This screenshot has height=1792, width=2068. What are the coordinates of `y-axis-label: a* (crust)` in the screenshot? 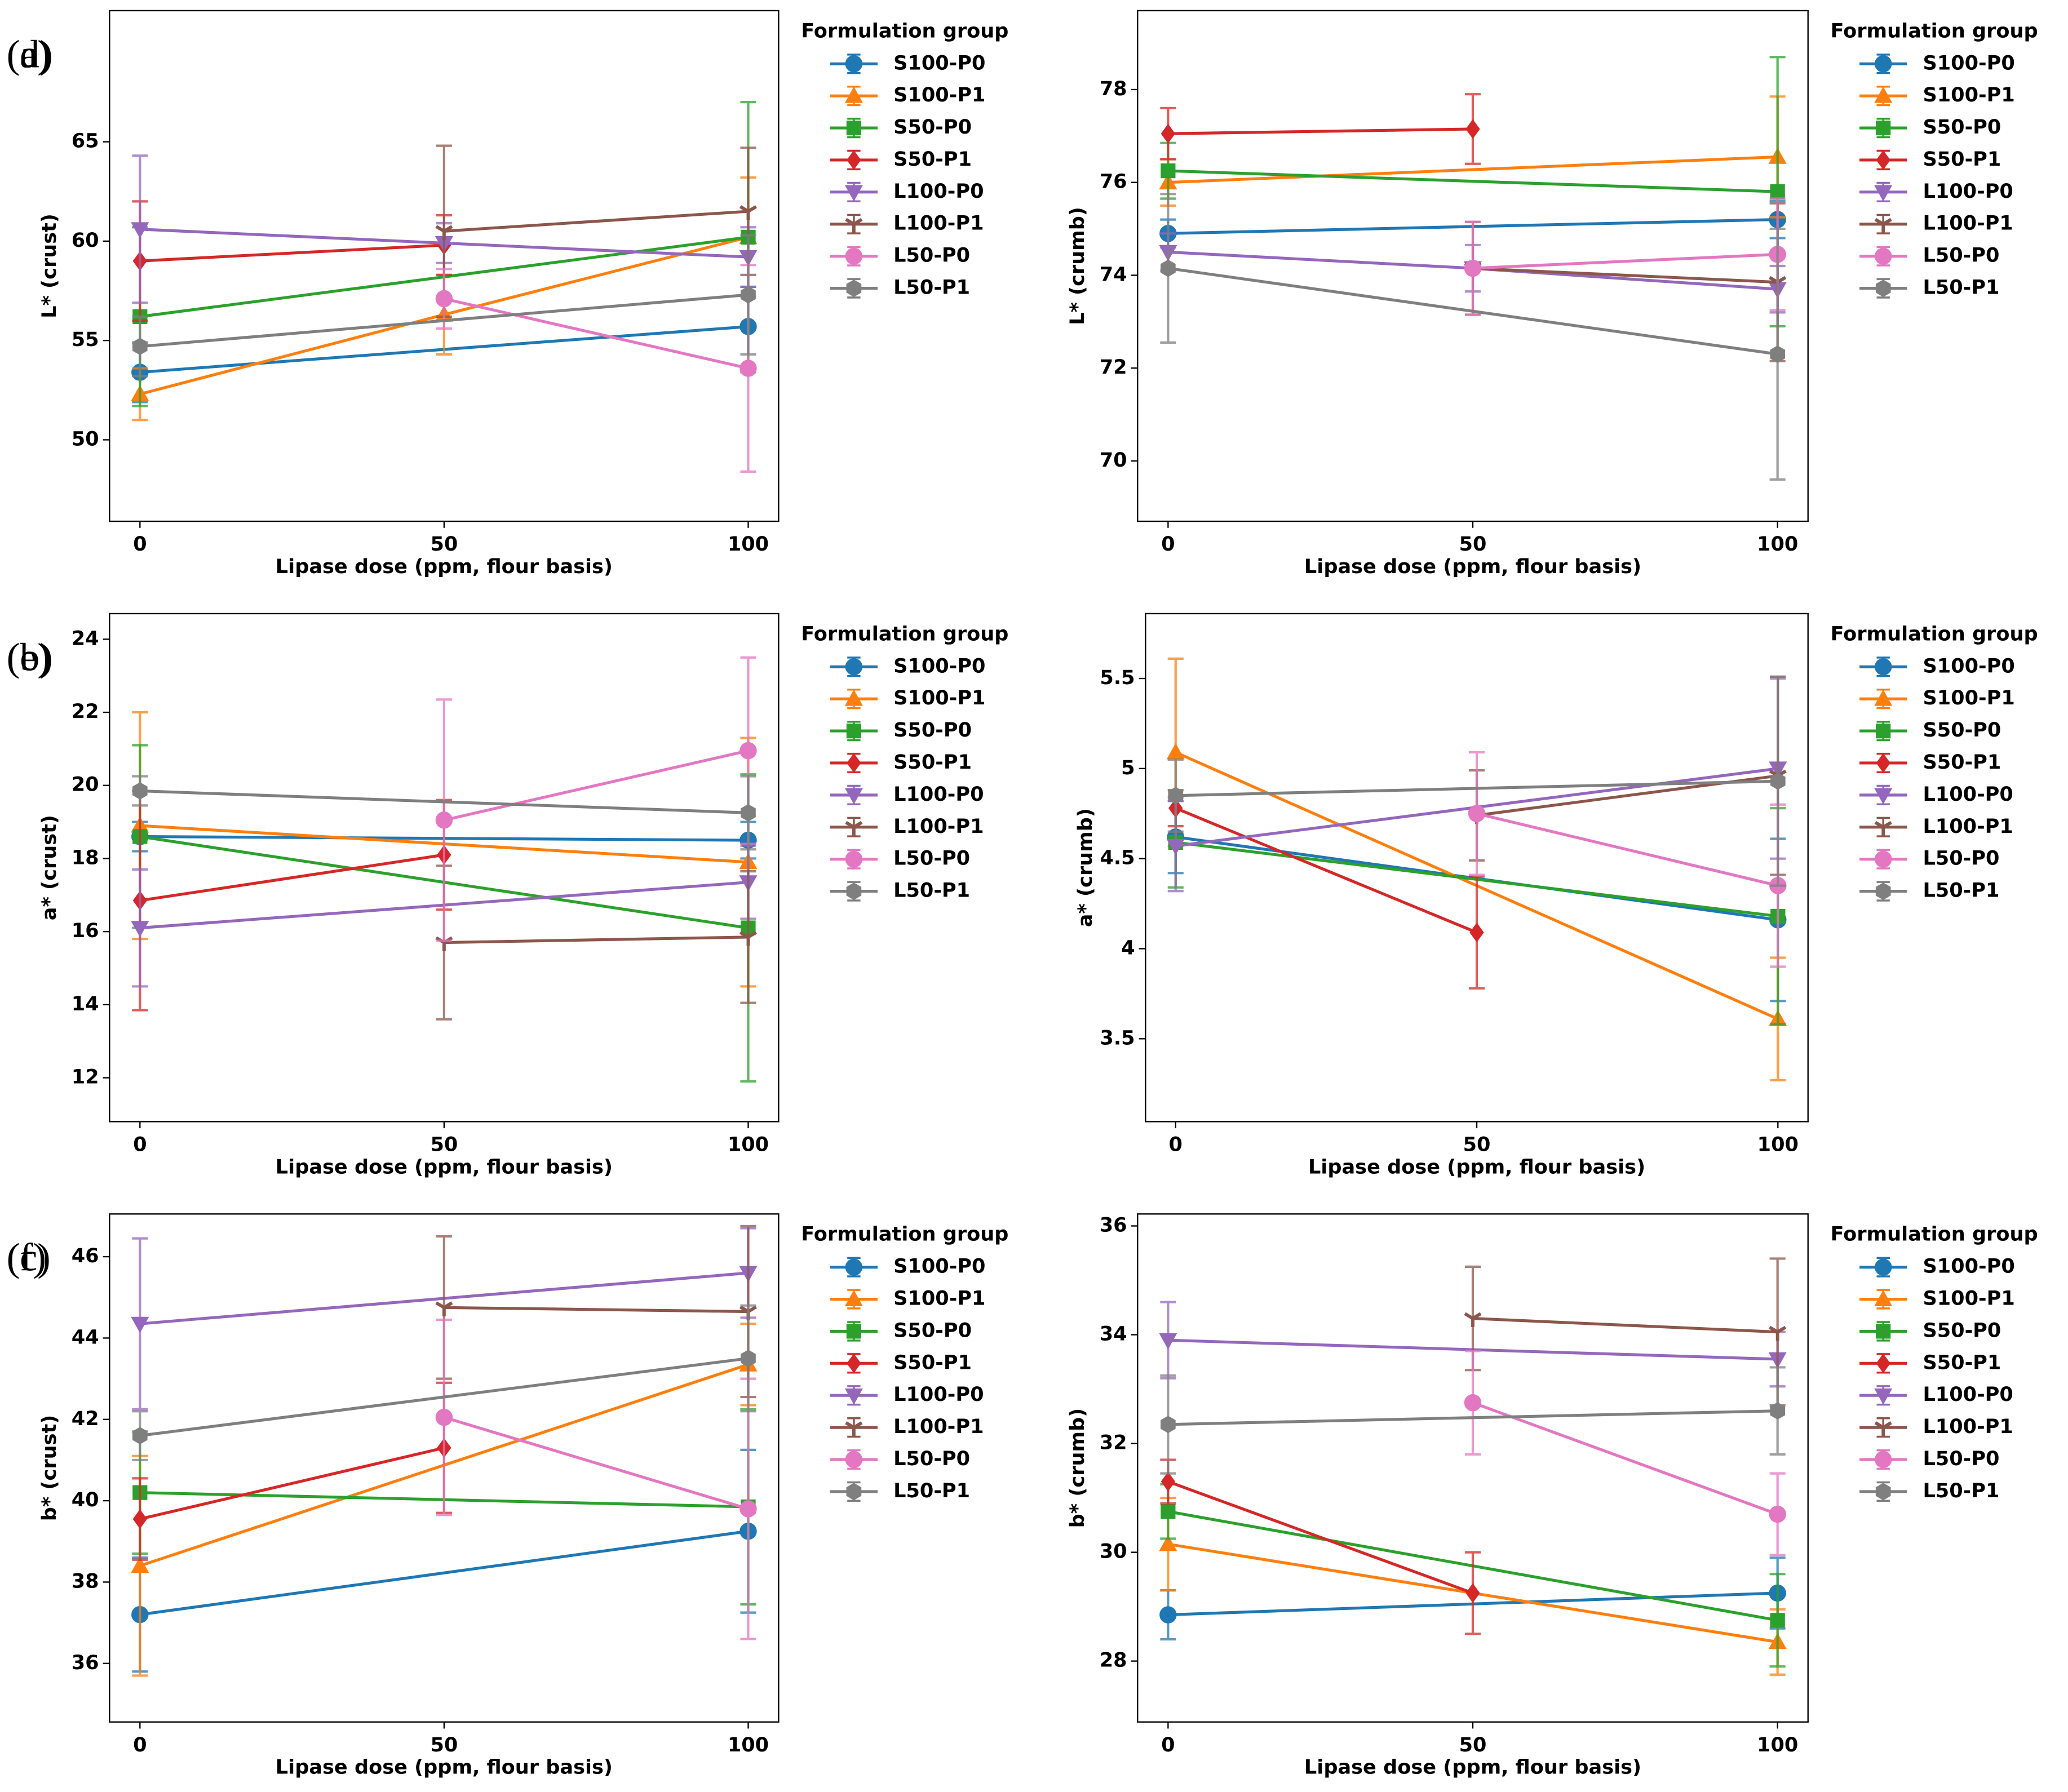 It's located at (49, 867).